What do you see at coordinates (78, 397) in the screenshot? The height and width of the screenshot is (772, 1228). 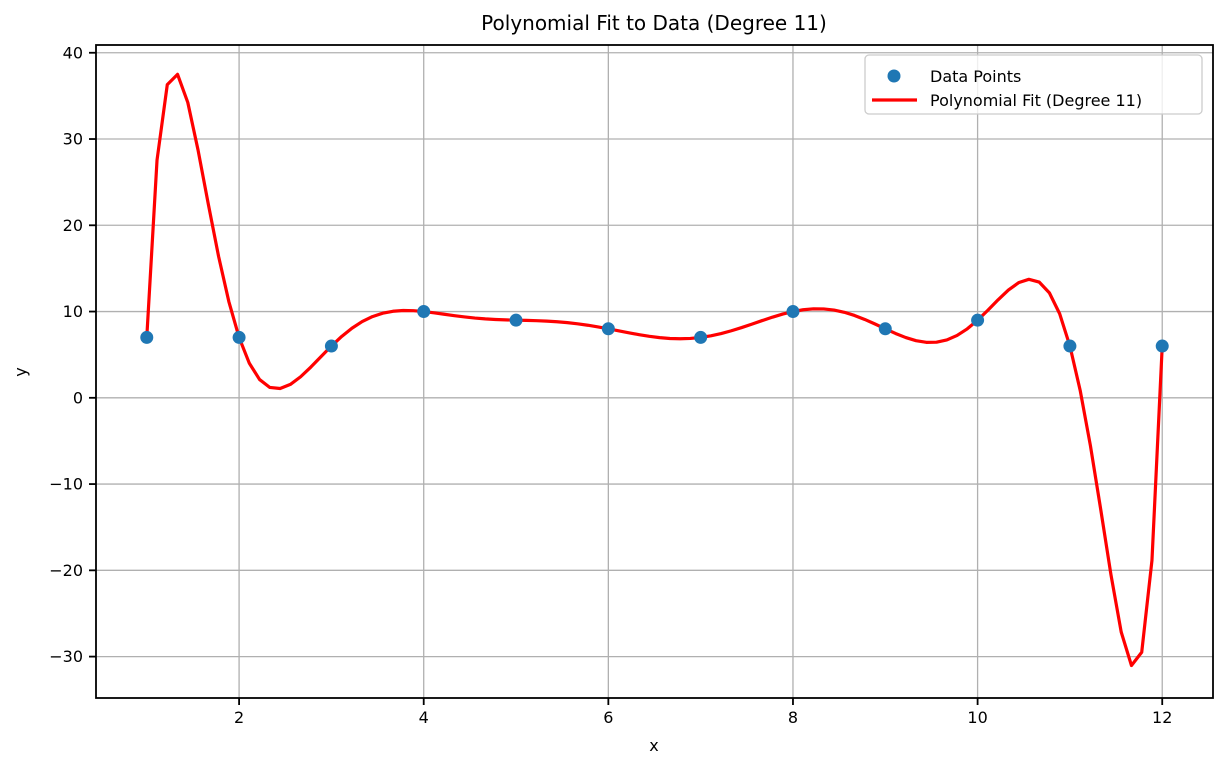 I see `y-tick-label: 0` at bounding box center [78, 397].